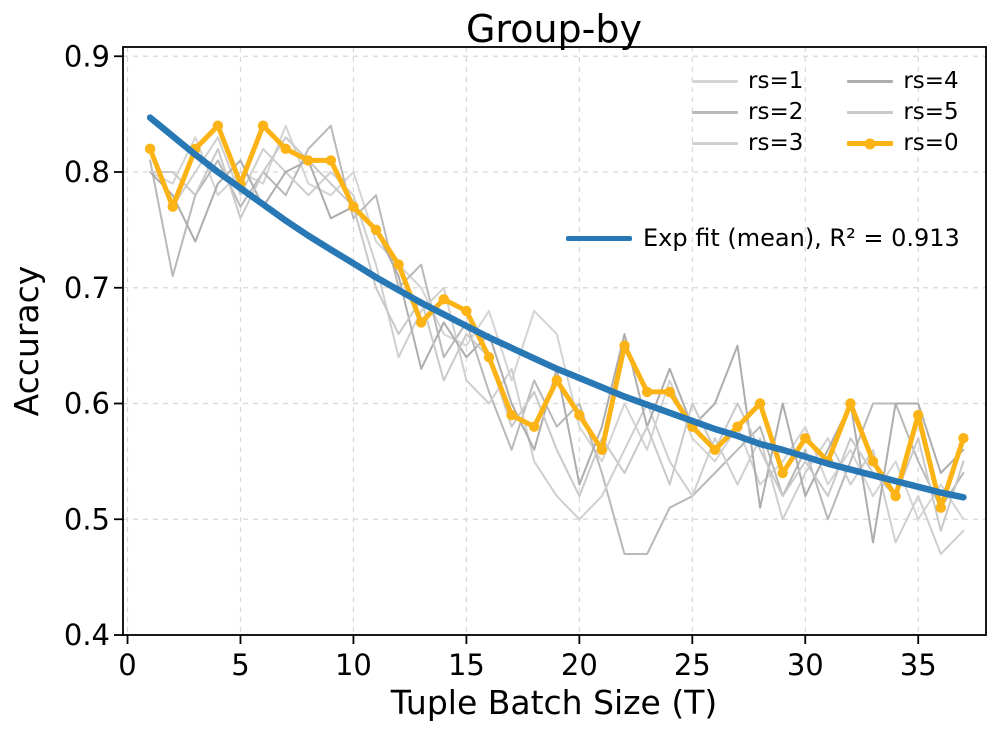 Image resolution: width=997 pixels, height=742 pixels. What do you see at coordinates (805, 665) in the screenshot?
I see `x-tick-label: 30` at bounding box center [805, 665].